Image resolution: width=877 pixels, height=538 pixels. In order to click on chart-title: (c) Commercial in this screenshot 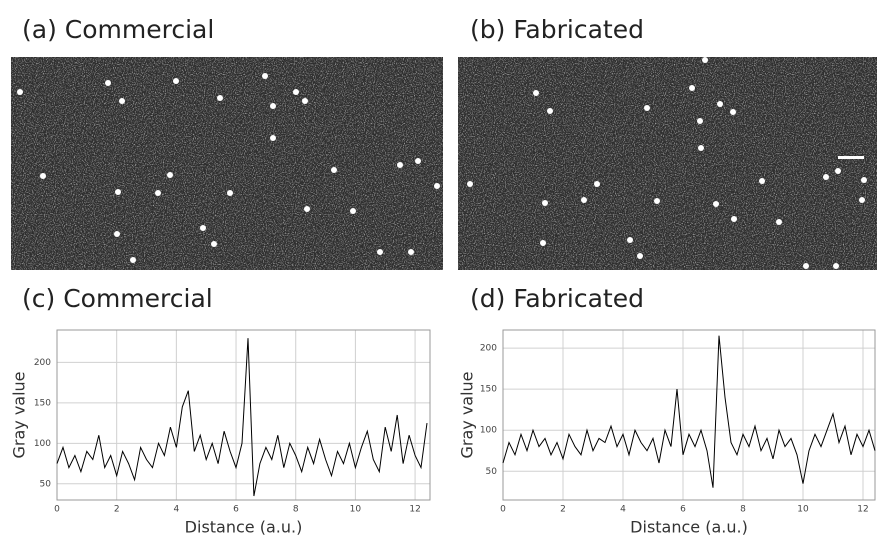, I will do `click(117, 298)`.